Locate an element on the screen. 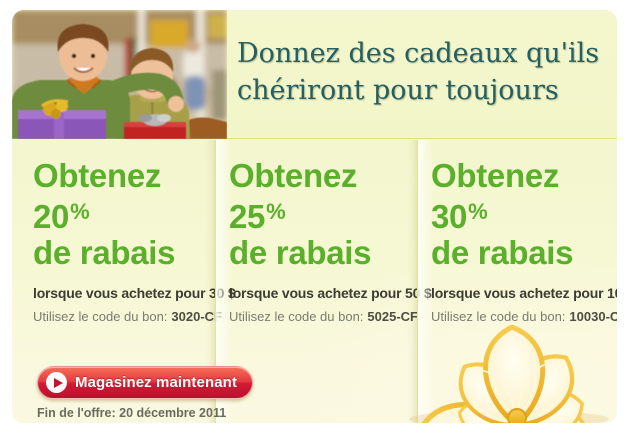  offer-code-line: Utilisez le code du bon: 5025-CF is located at coordinates (323, 316).